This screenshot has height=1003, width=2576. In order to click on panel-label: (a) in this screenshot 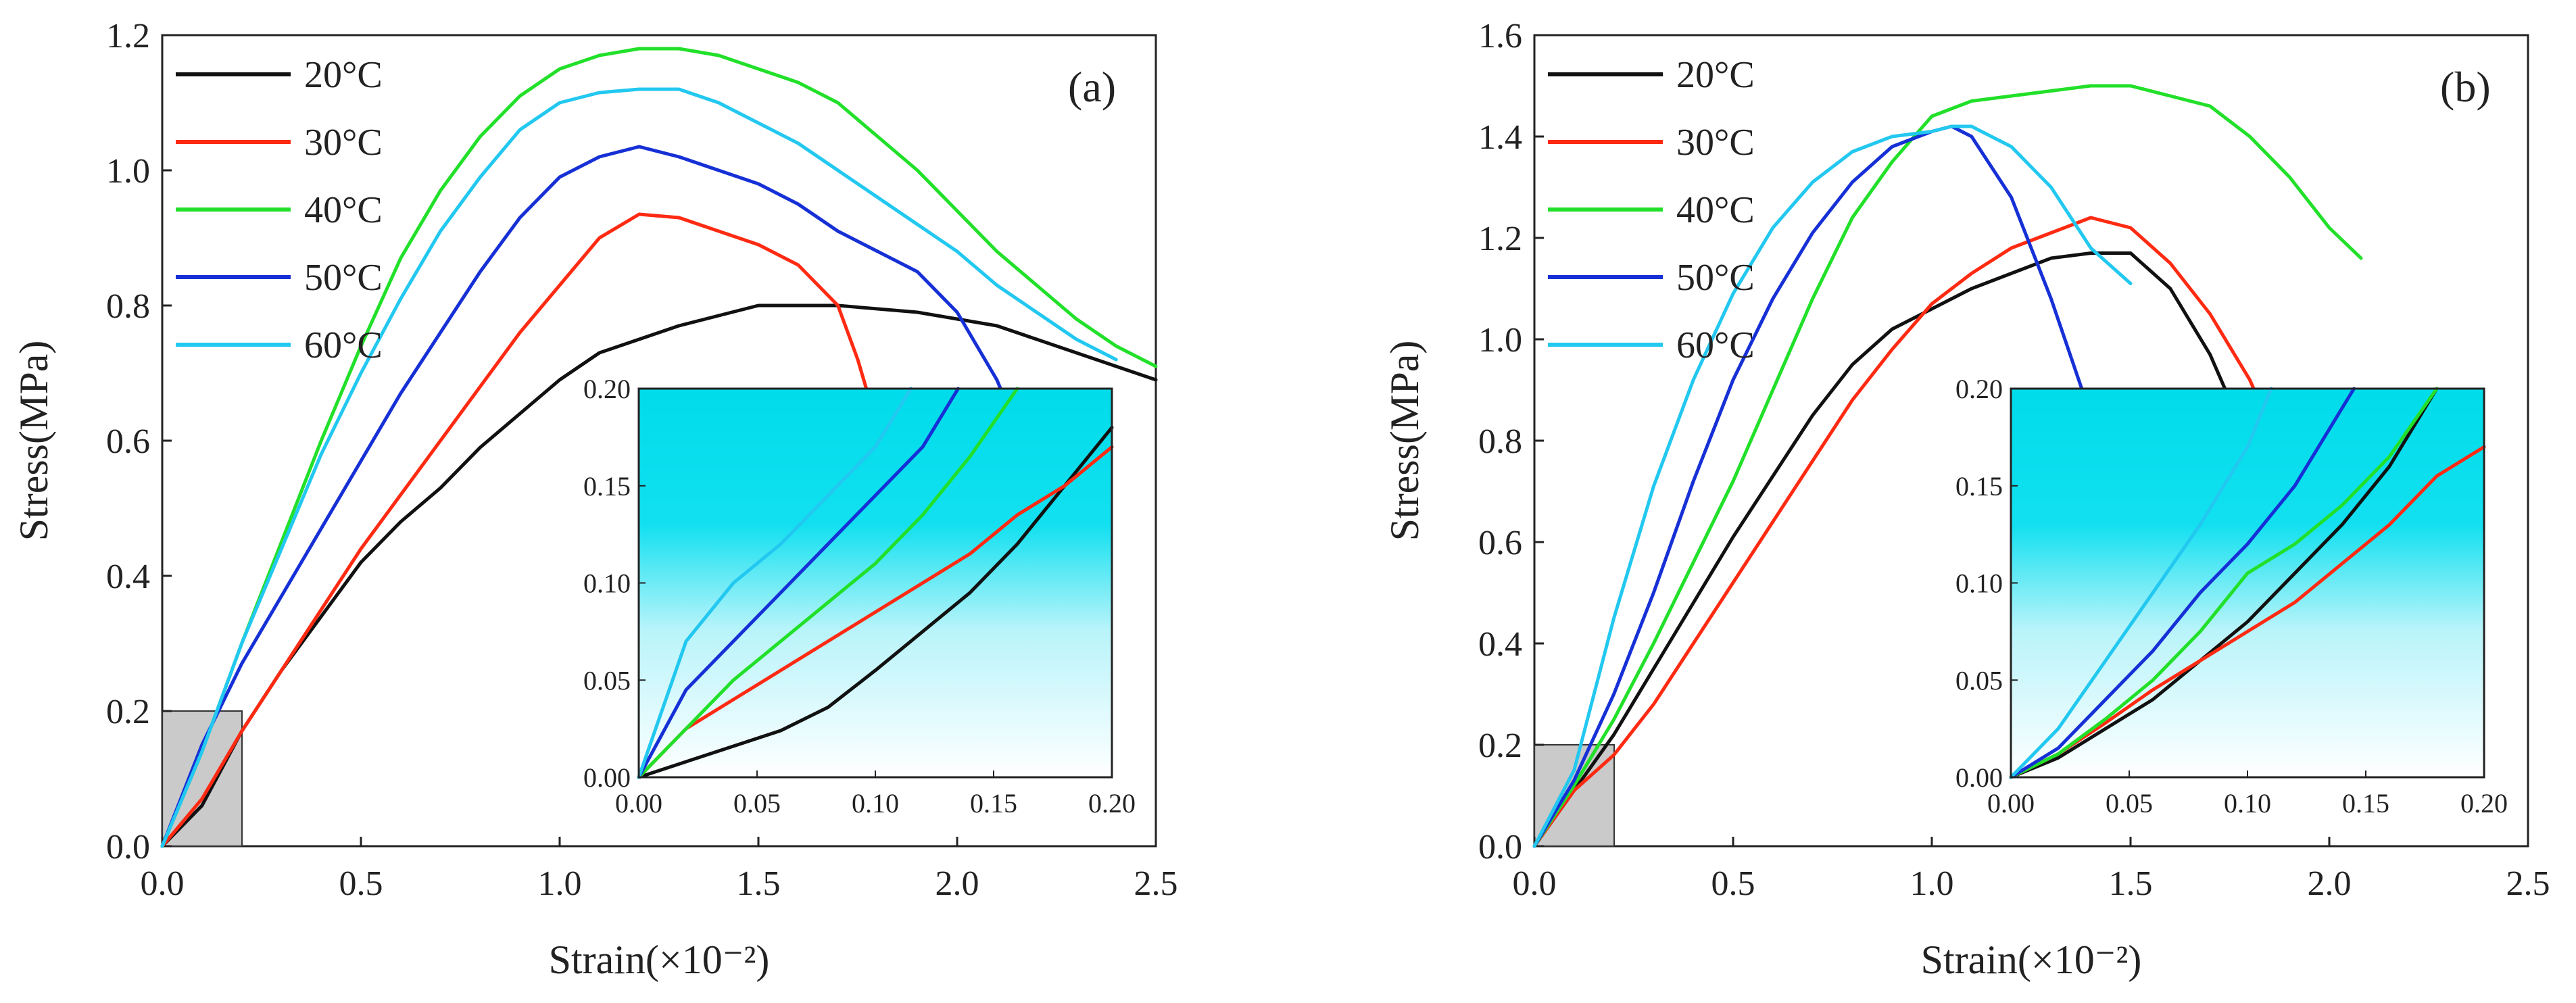, I will do `click(1092, 87)`.